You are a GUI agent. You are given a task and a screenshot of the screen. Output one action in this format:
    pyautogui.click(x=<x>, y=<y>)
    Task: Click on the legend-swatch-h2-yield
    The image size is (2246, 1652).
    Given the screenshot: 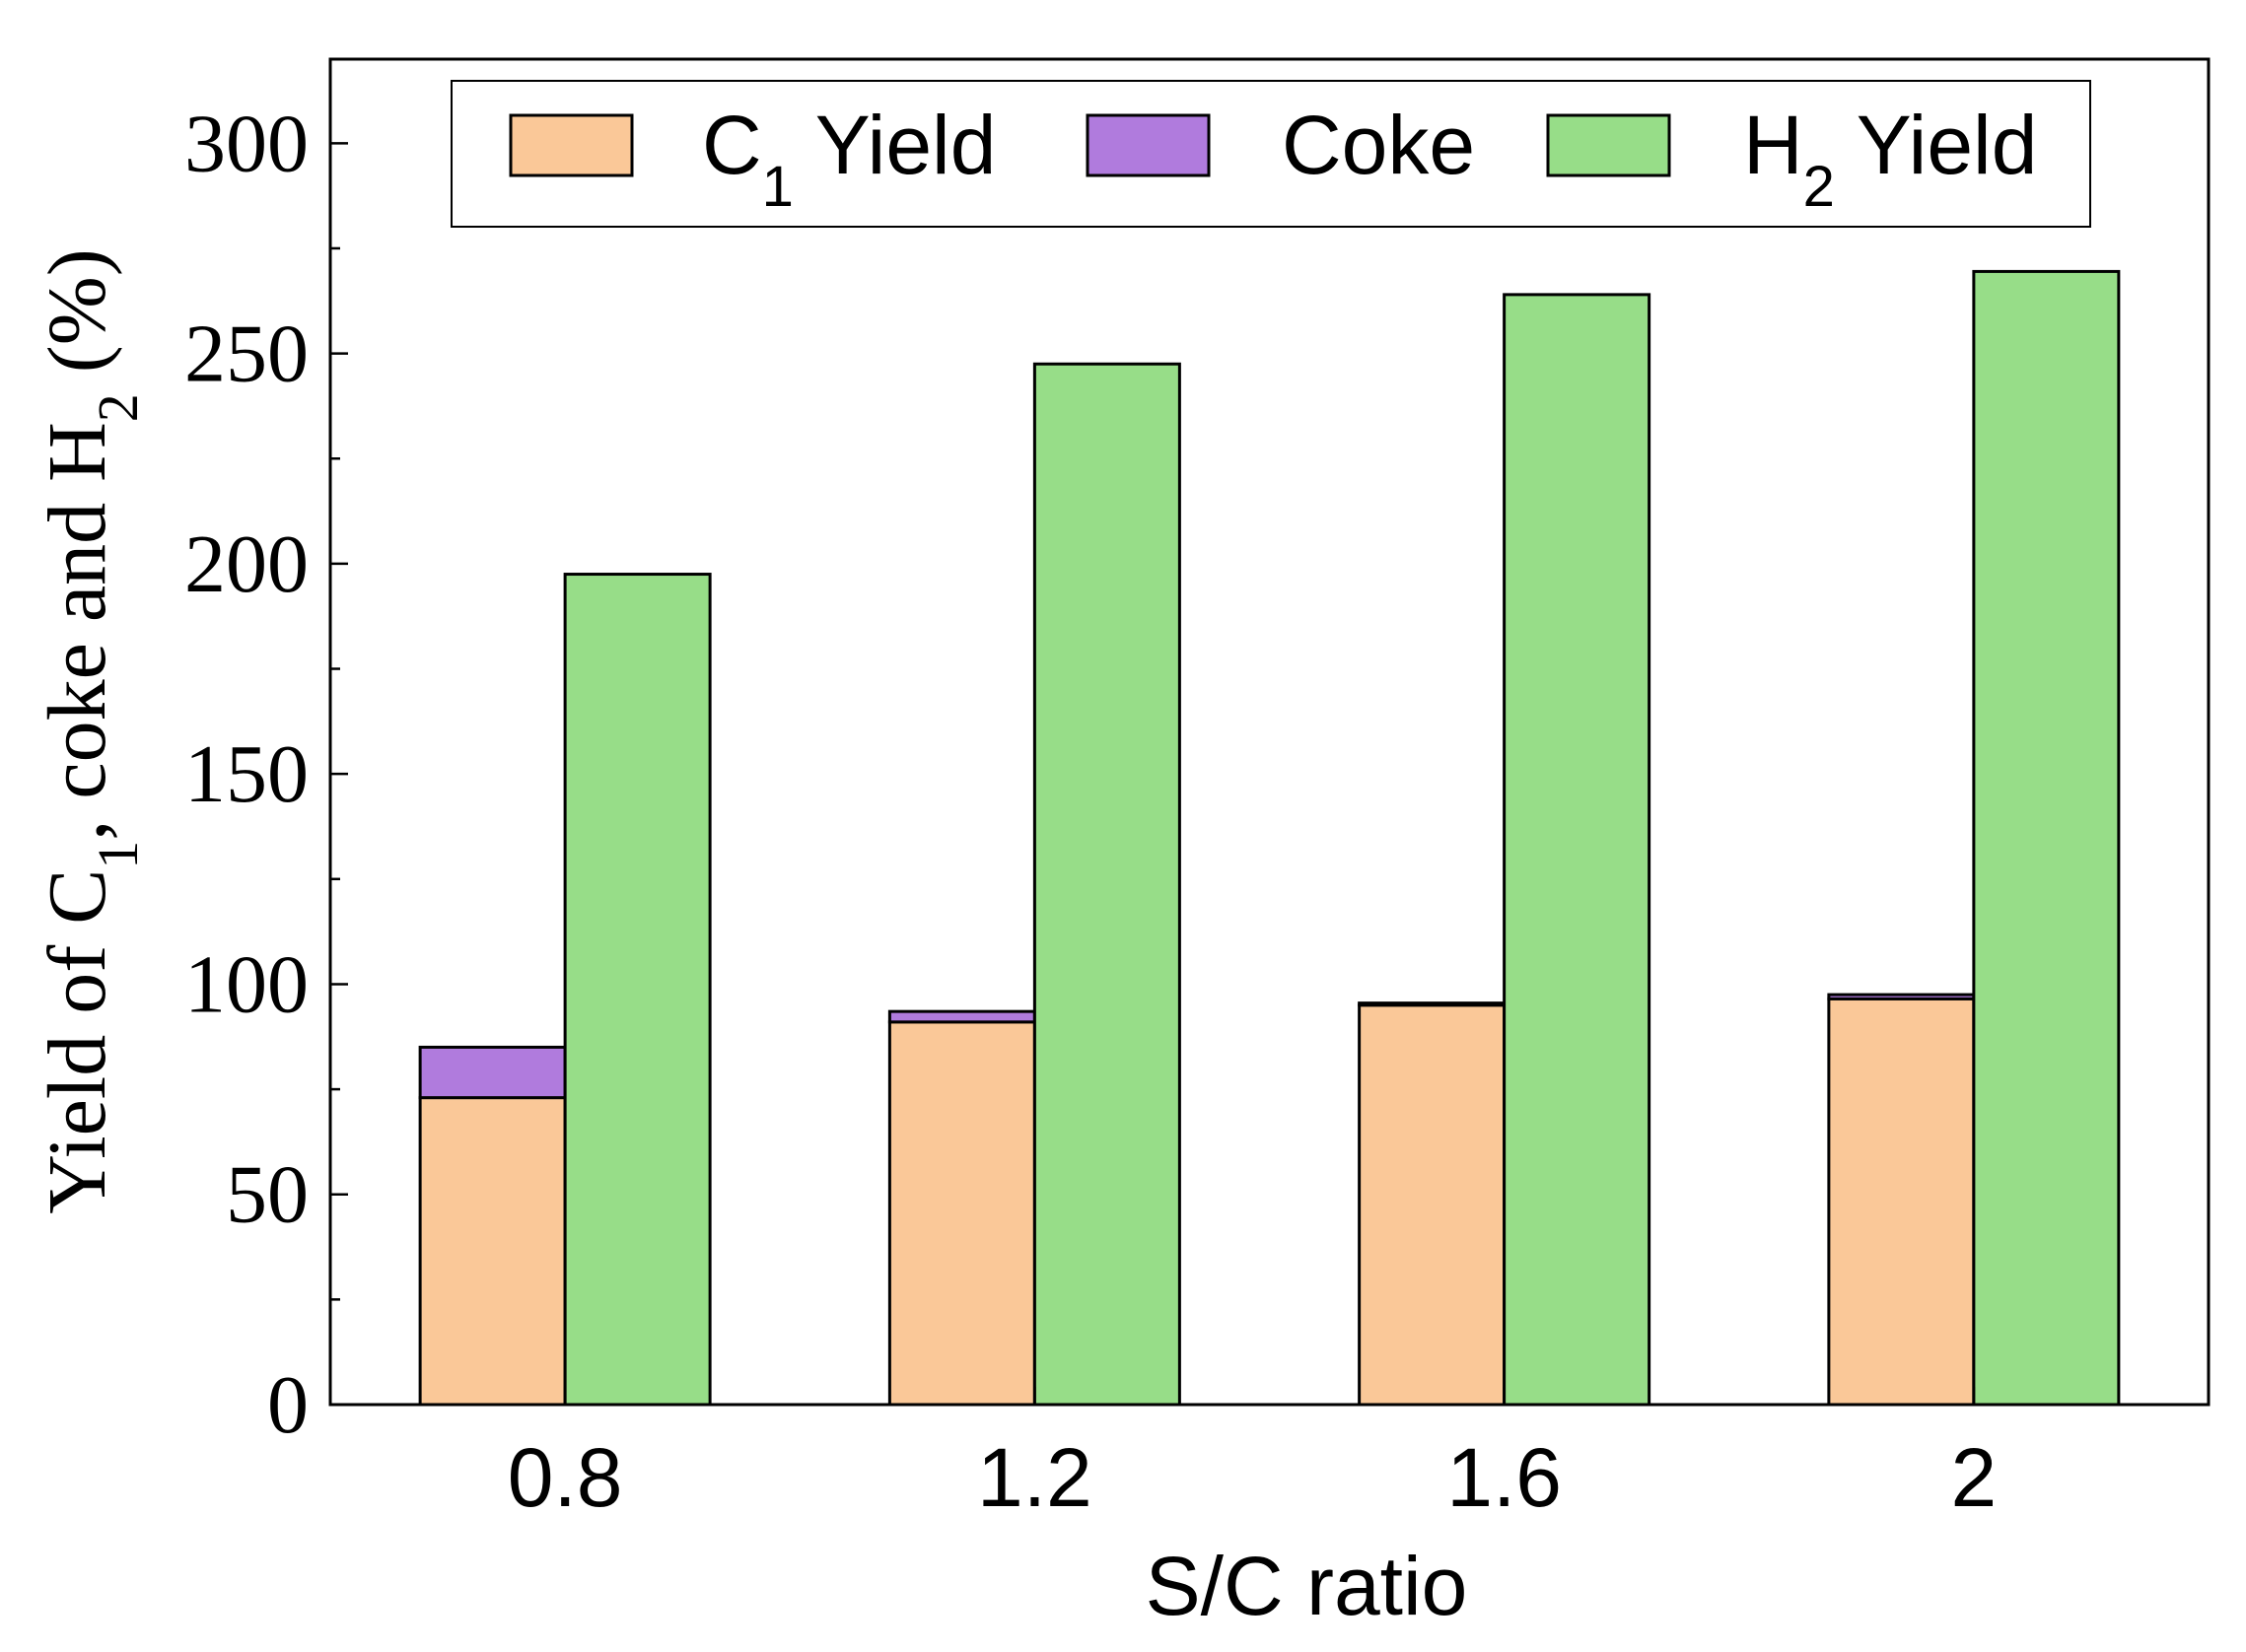 What is the action you would take?
    pyautogui.click(x=1608, y=145)
    